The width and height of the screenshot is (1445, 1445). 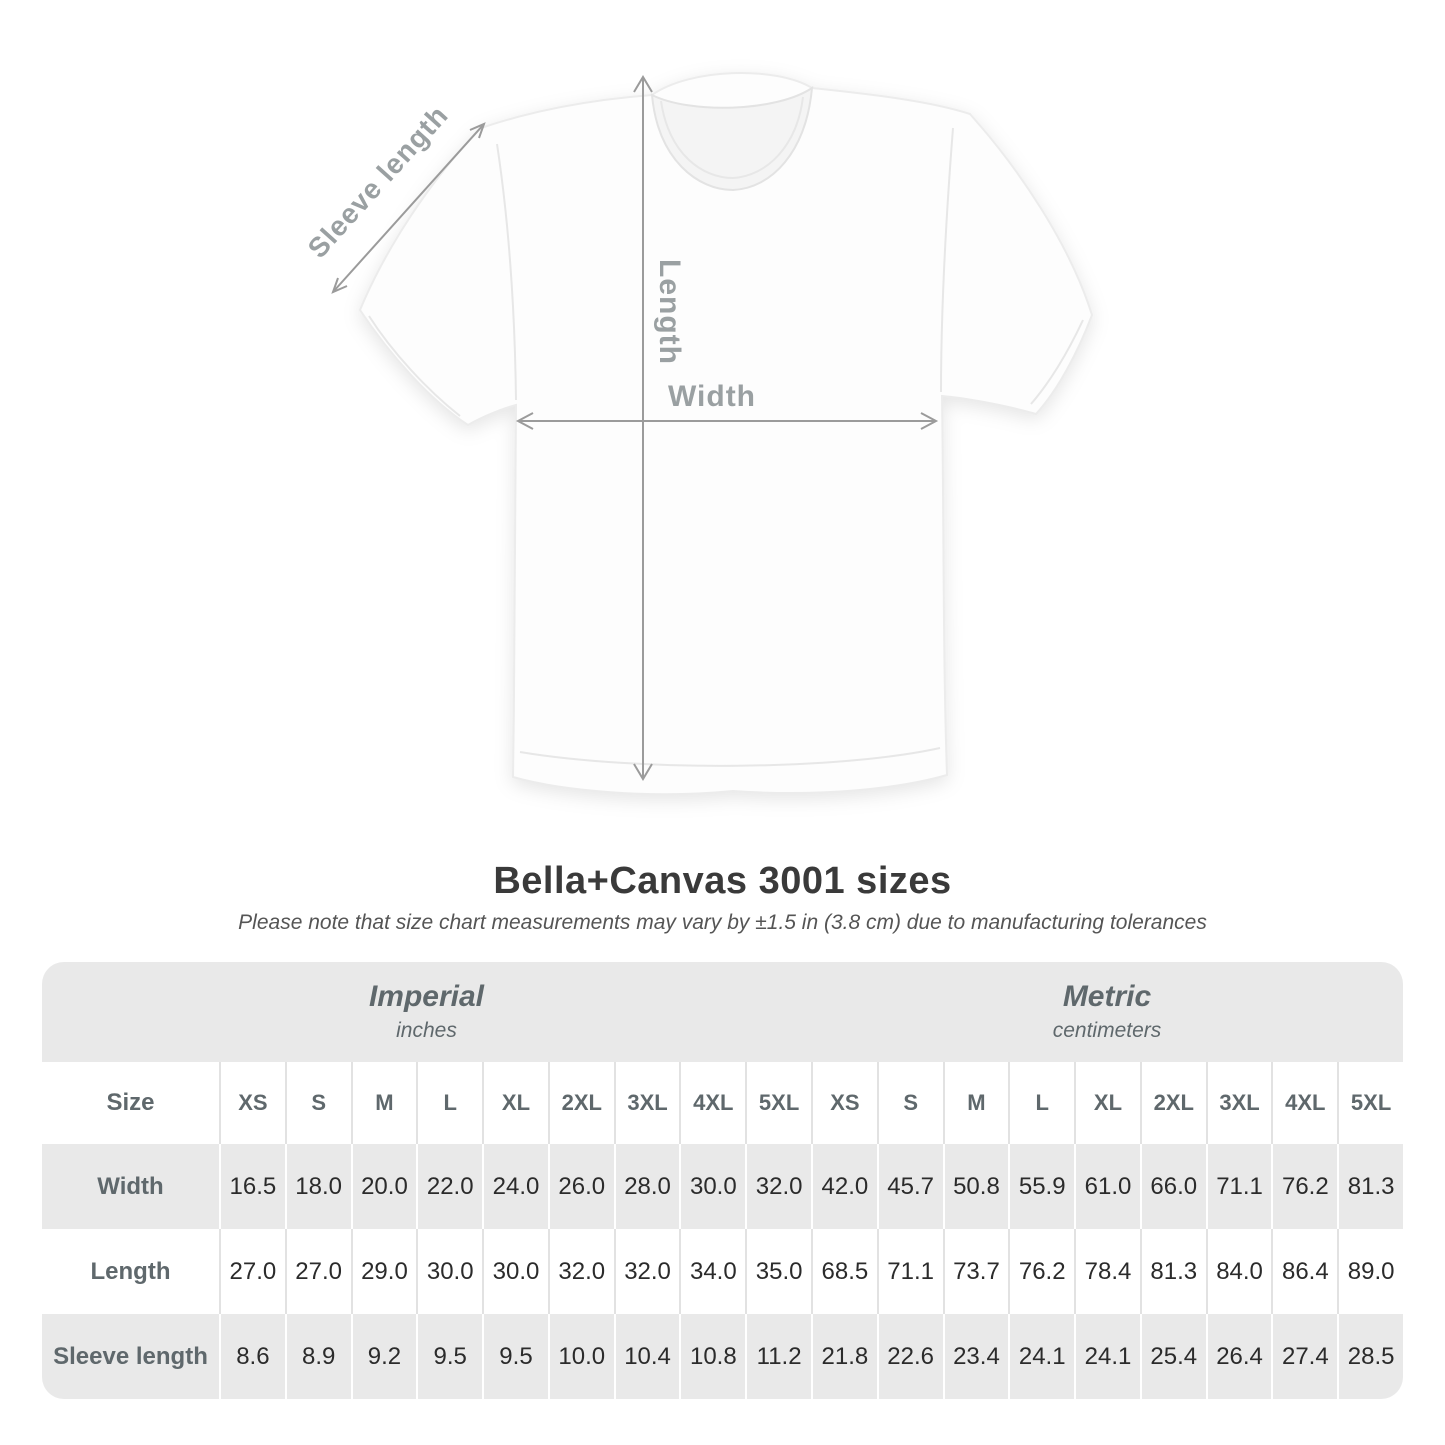 What do you see at coordinates (844, 1356) in the screenshot?
I see `table-cell: 21.8` at bounding box center [844, 1356].